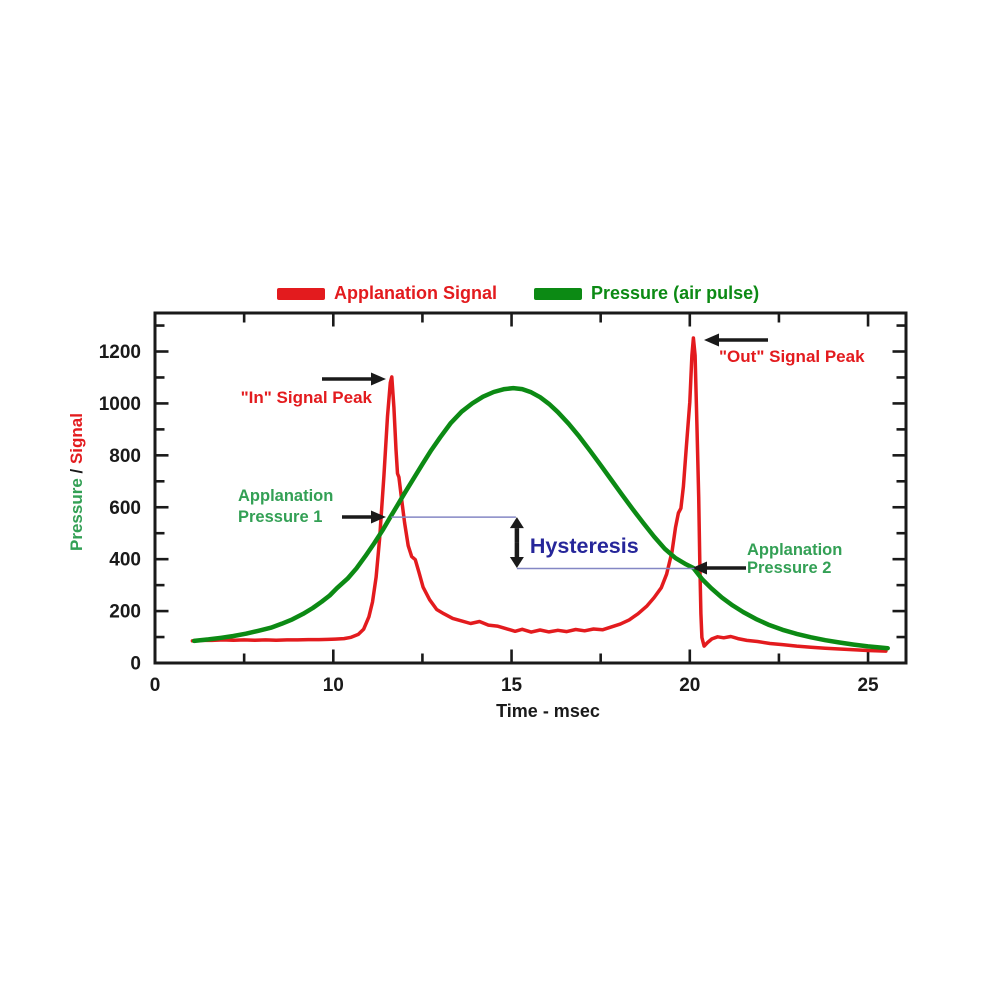 The image size is (1000, 1000). I want to click on legend-label-applanation-signal: Applanation Signal, so click(416, 293).